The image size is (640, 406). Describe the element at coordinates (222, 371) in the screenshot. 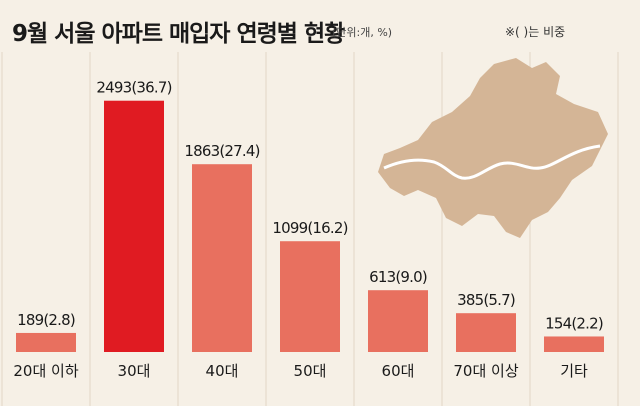

I see `category-label: 40대` at that location.